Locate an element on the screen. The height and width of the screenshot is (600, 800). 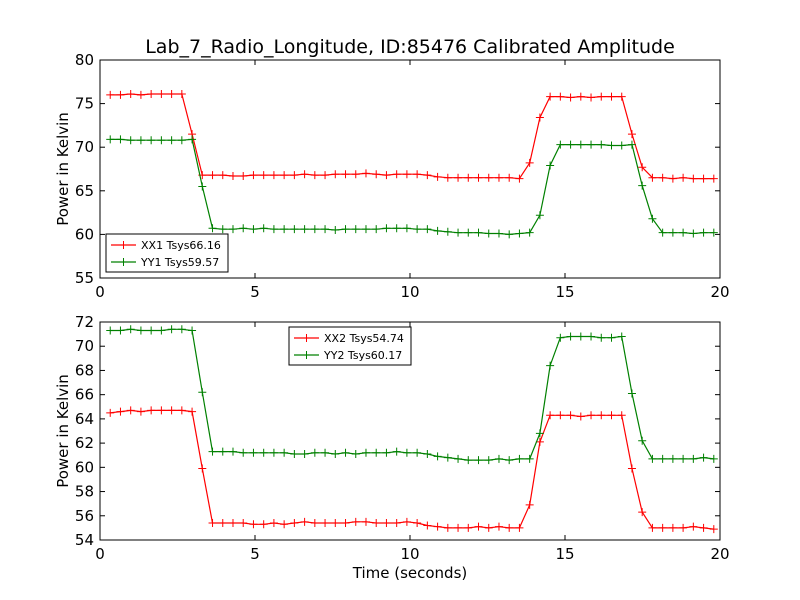
x-tick-label: 15 is located at coordinates (564, 554).